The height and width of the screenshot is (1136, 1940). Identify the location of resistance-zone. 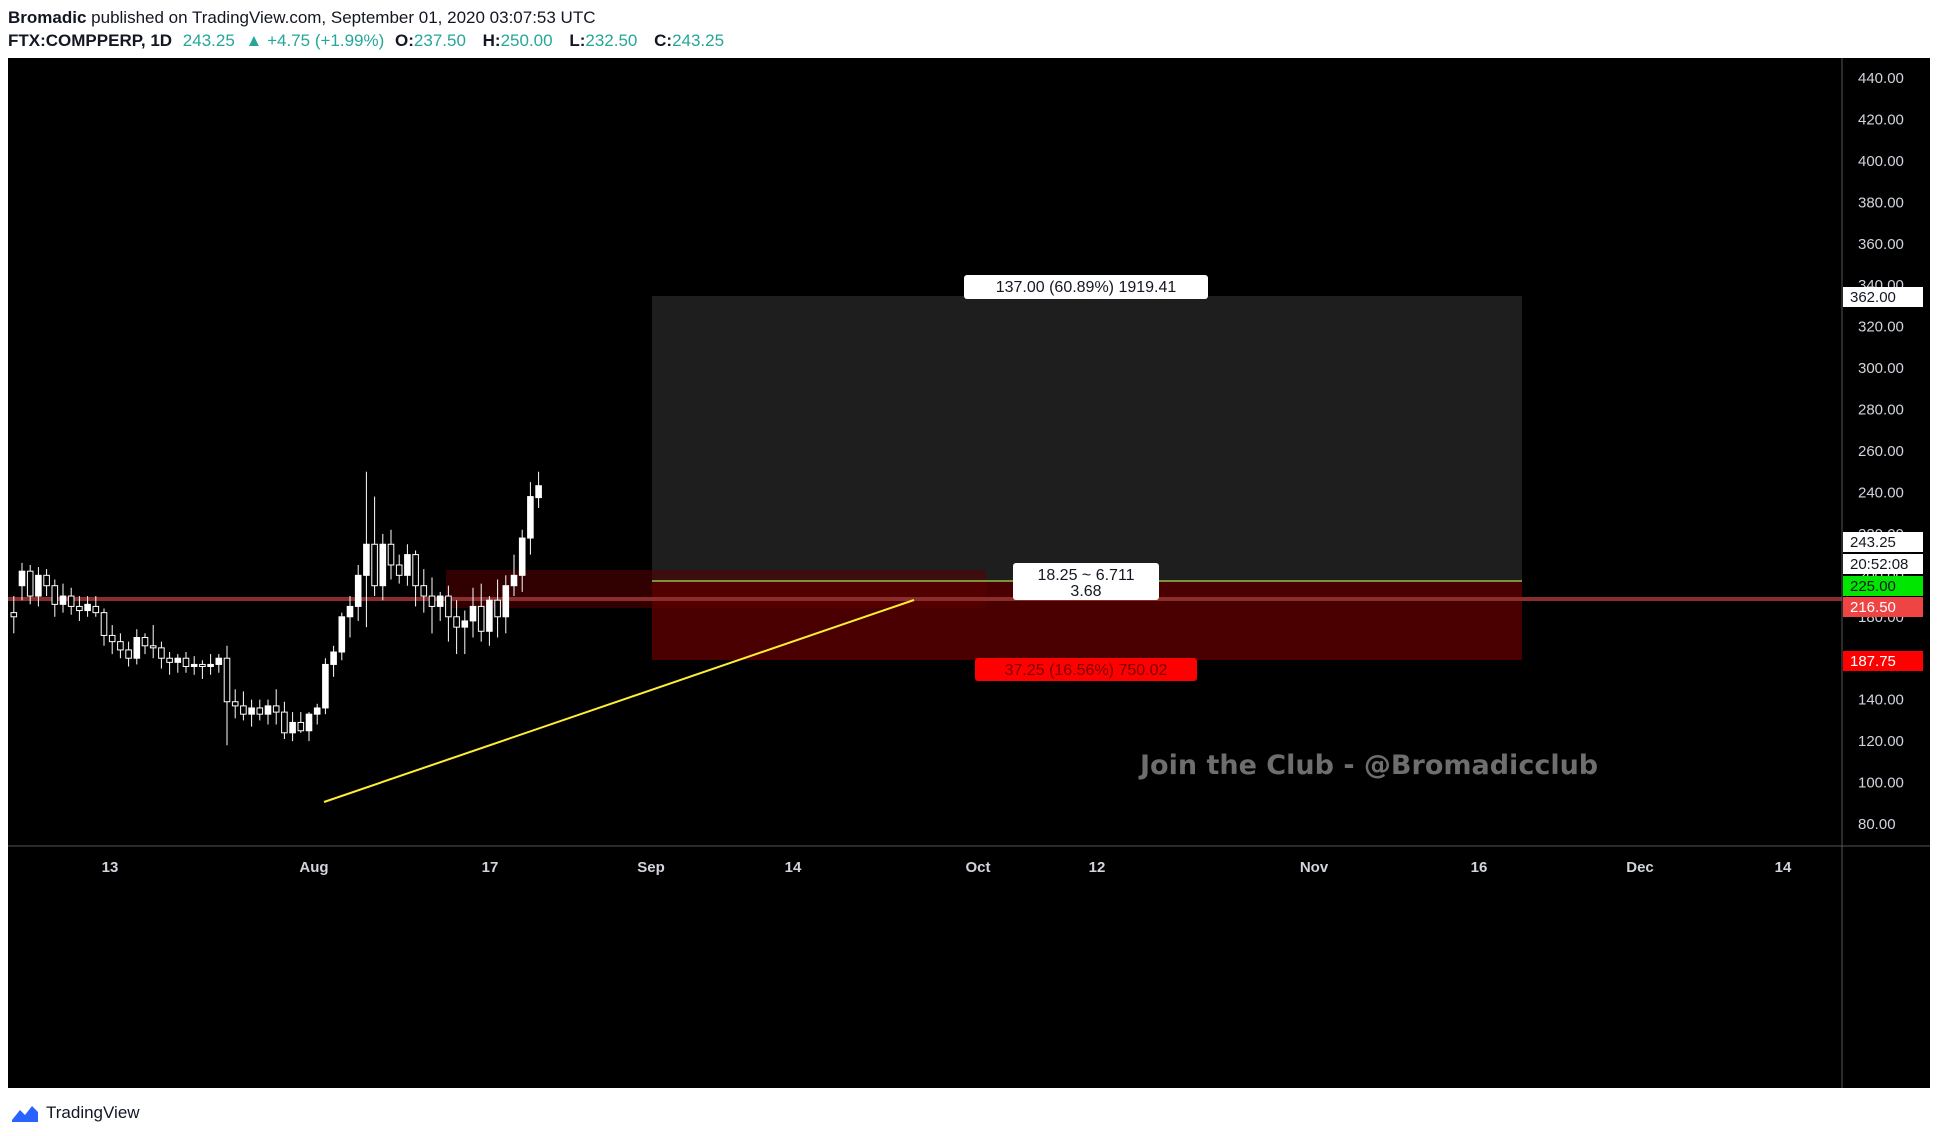
(716, 589).